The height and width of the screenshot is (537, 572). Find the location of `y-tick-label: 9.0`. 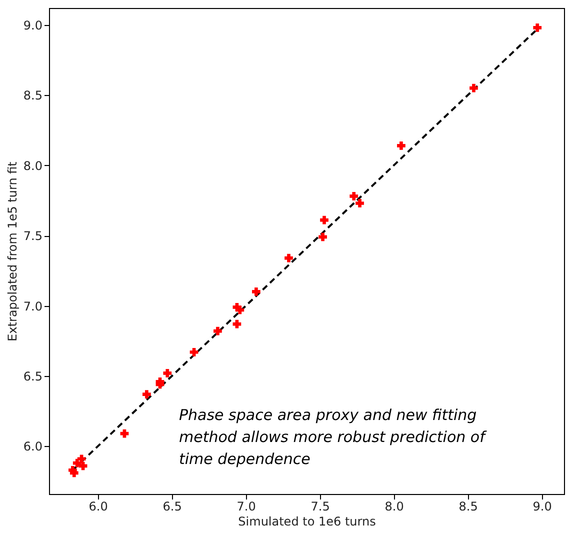

y-tick-label: 9.0 is located at coordinates (32, 25).